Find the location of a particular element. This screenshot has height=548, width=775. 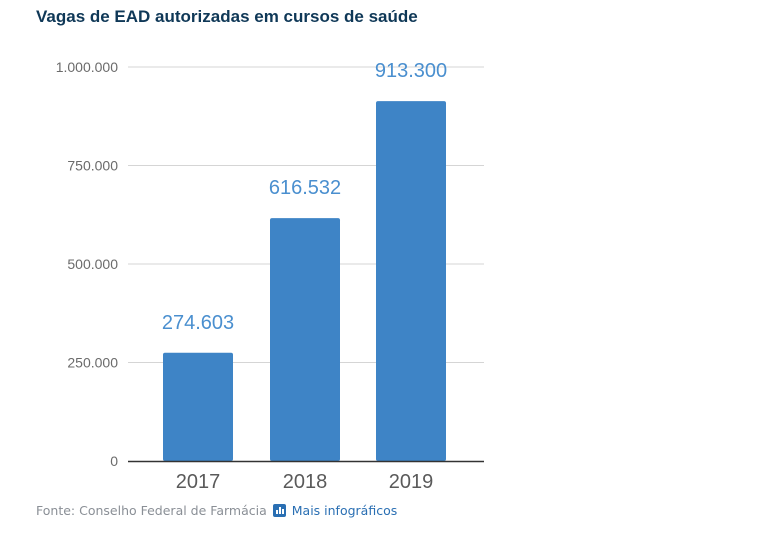

data-label-2018: 616.532 is located at coordinates (305, 188).